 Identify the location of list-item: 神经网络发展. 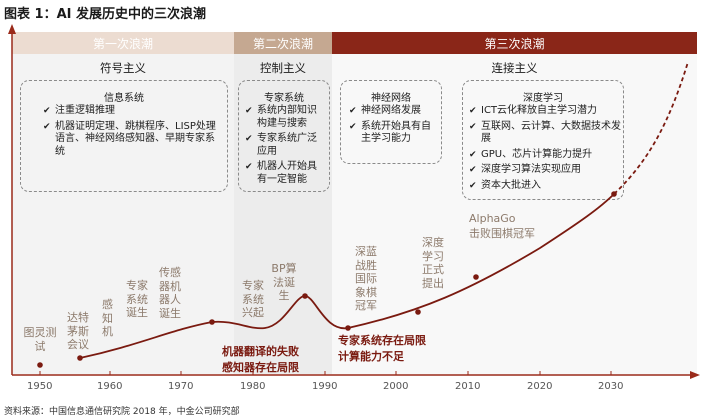
(393, 111).